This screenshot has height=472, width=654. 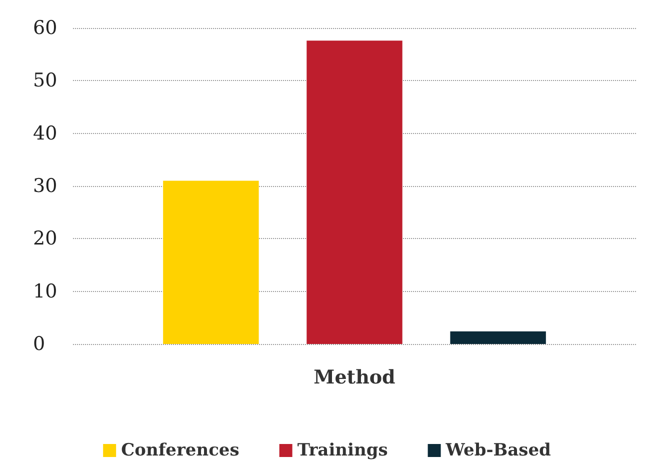 What do you see at coordinates (498, 450) in the screenshot?
I see `legend-label: Web-Based` at bounding box center [498, 450].